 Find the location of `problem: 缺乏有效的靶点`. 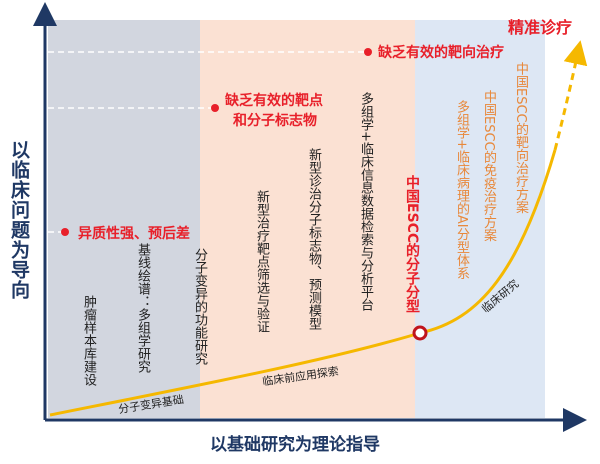

problem: 缺乏有效的靶点 is located at coordinates (274, 101).